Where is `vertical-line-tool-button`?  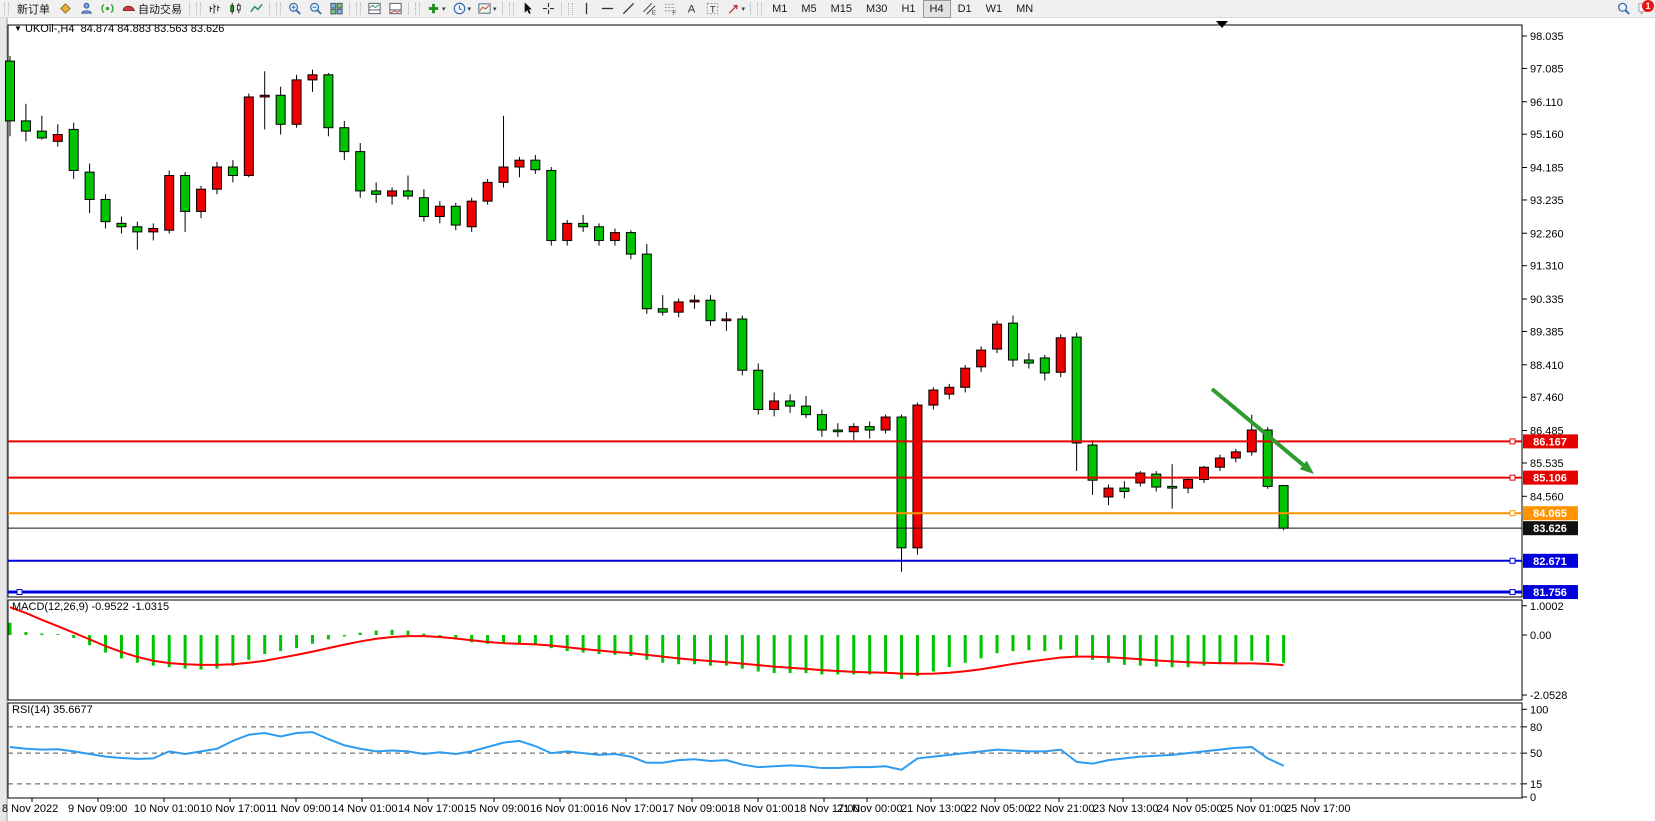 vertical-line-tool-button is located at coordinates (586, 9).